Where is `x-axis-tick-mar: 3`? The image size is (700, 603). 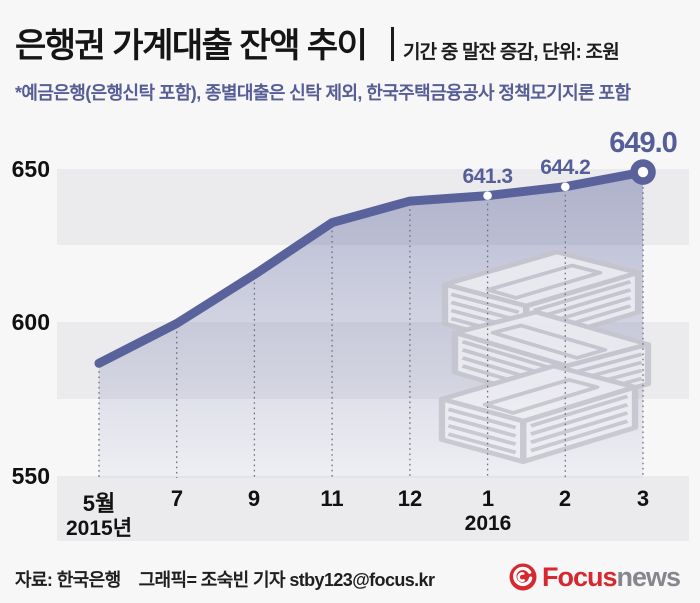 x-axis-tick-mar: 3 is located at coordinates (643, 498).